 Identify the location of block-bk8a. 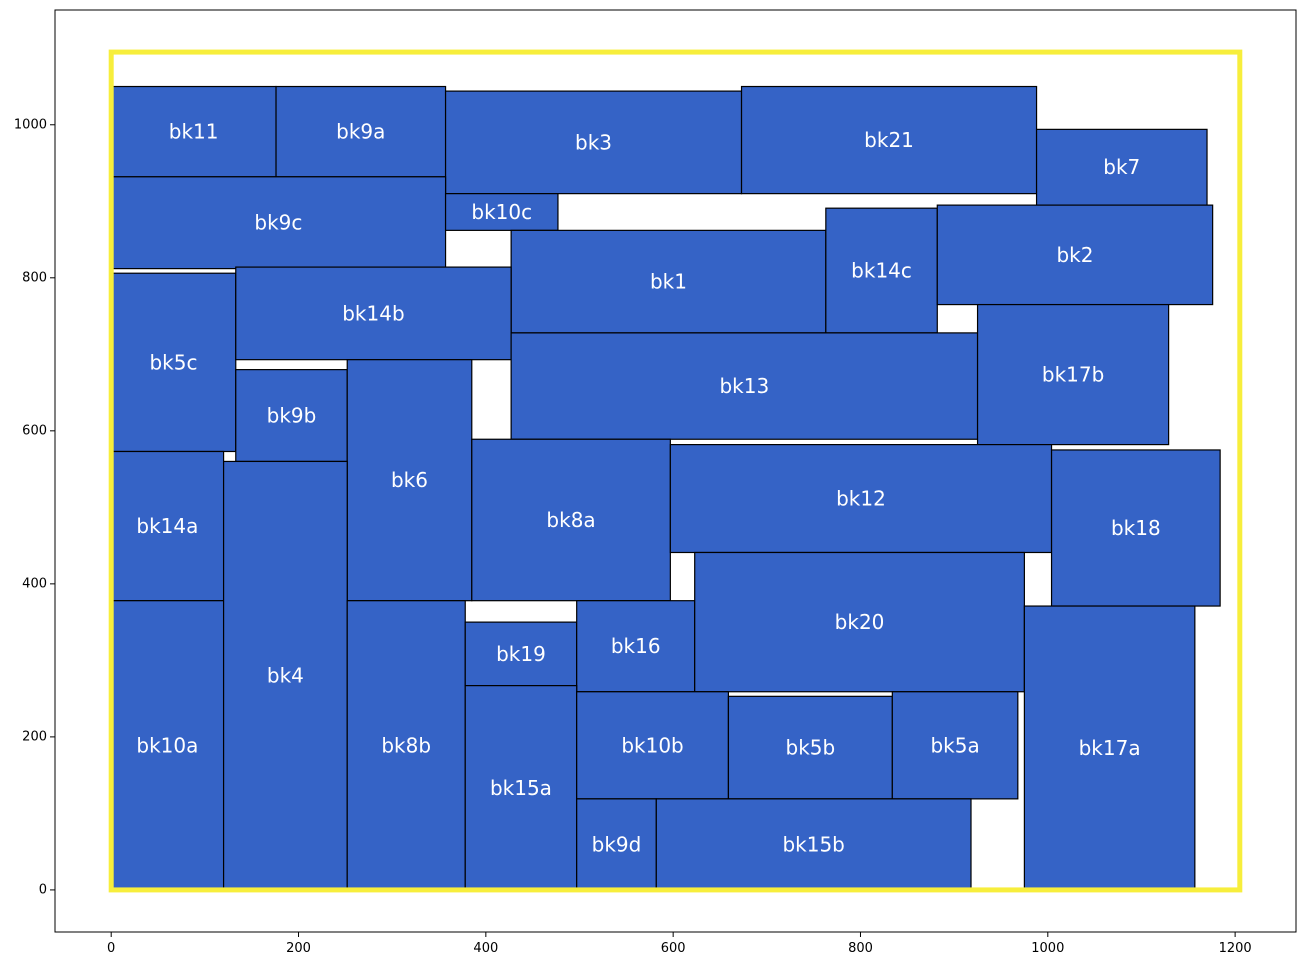
(571, 520).